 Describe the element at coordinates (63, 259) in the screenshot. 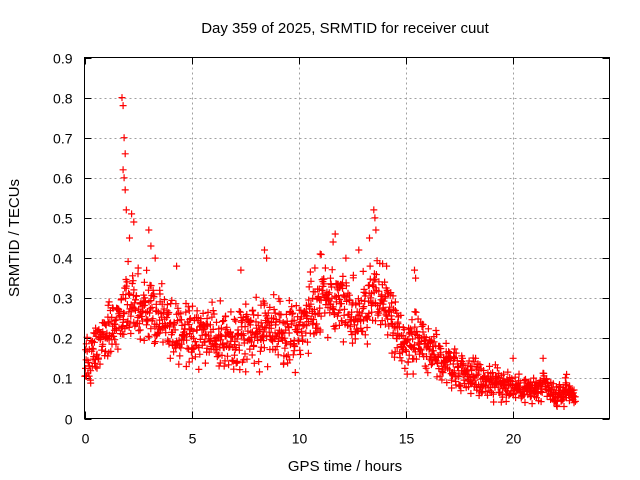

I see `y-tick-label: 0.4` at that location.